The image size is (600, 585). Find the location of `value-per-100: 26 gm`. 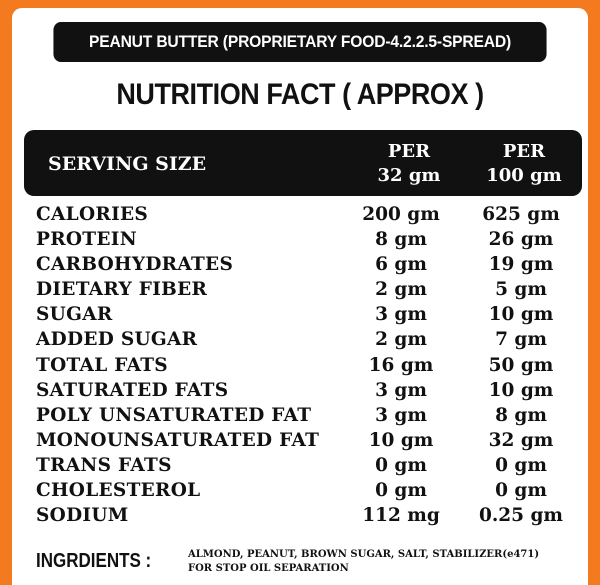

value-per-100: 26 gm is located at coordinates (521, 240).